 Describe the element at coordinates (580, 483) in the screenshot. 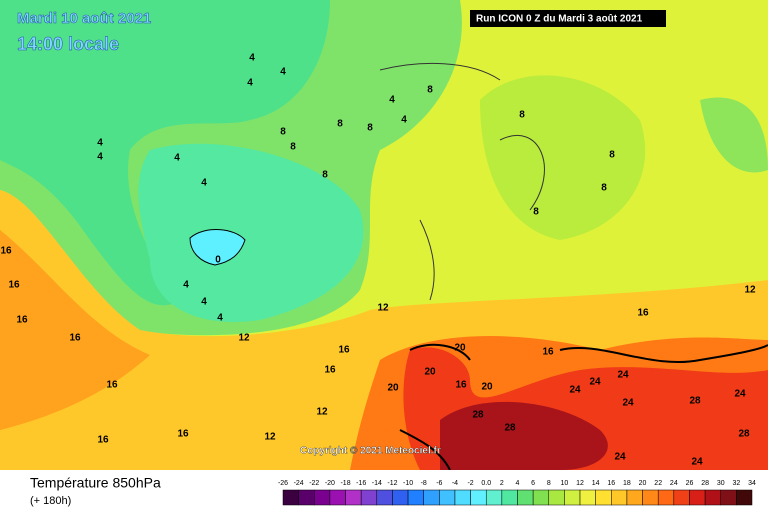

I see `legend-label: 12` at that location.